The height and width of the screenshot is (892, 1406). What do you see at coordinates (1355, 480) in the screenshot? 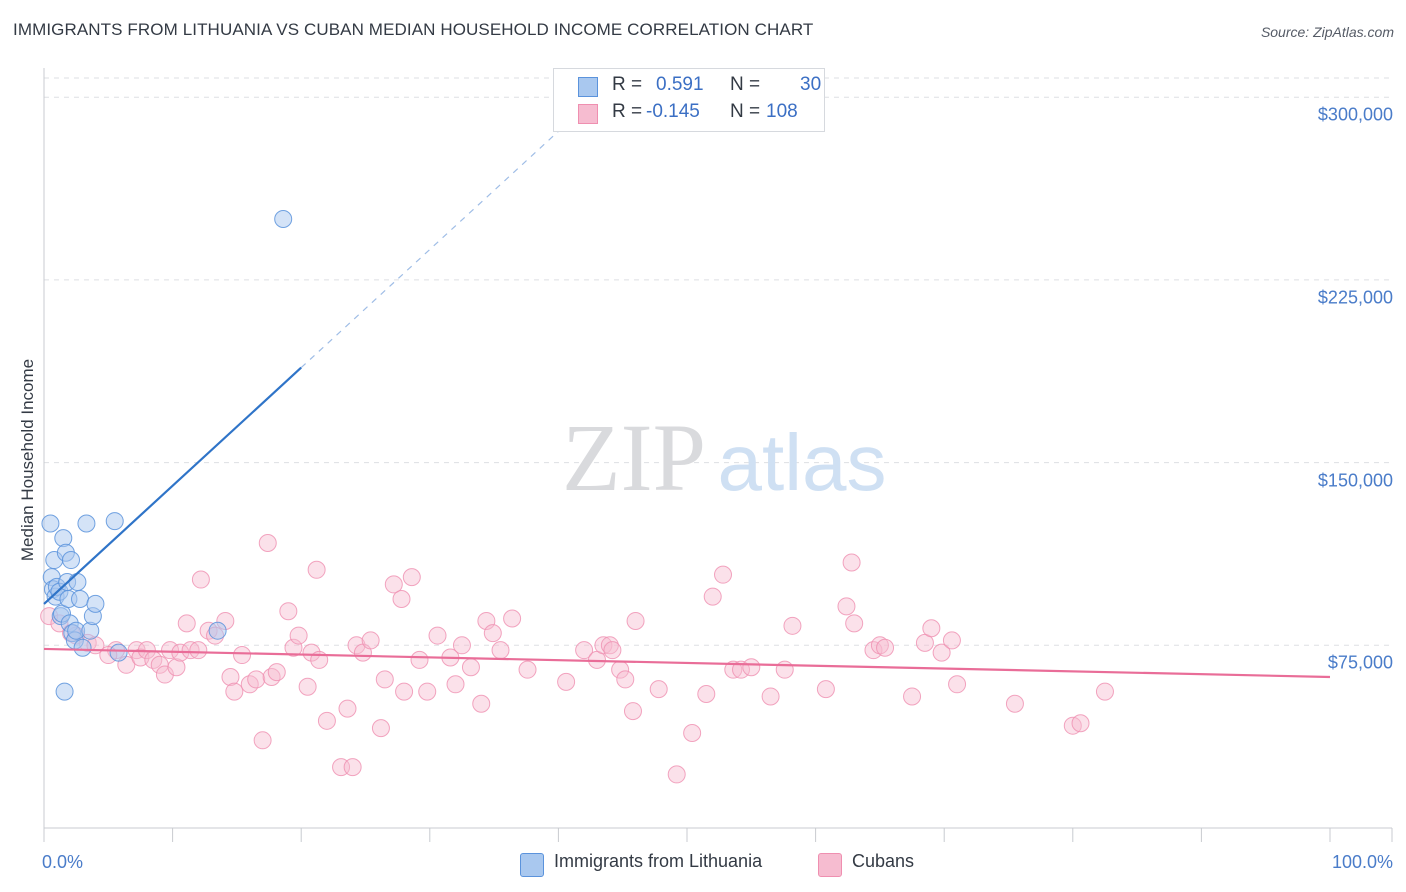
I see `y-tick-label: $150,000` at bounding box center [1355, 480].